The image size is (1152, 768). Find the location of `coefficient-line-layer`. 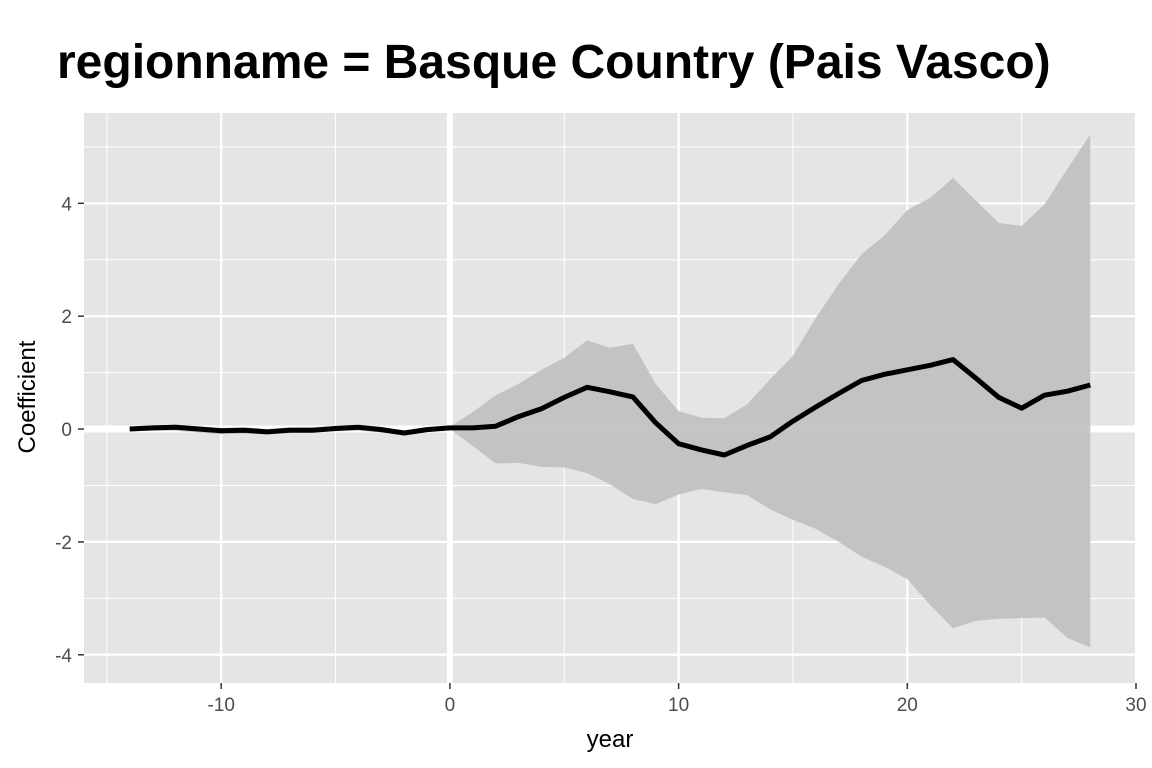

coefficient-line-layer is located at coordinates (610, 407).